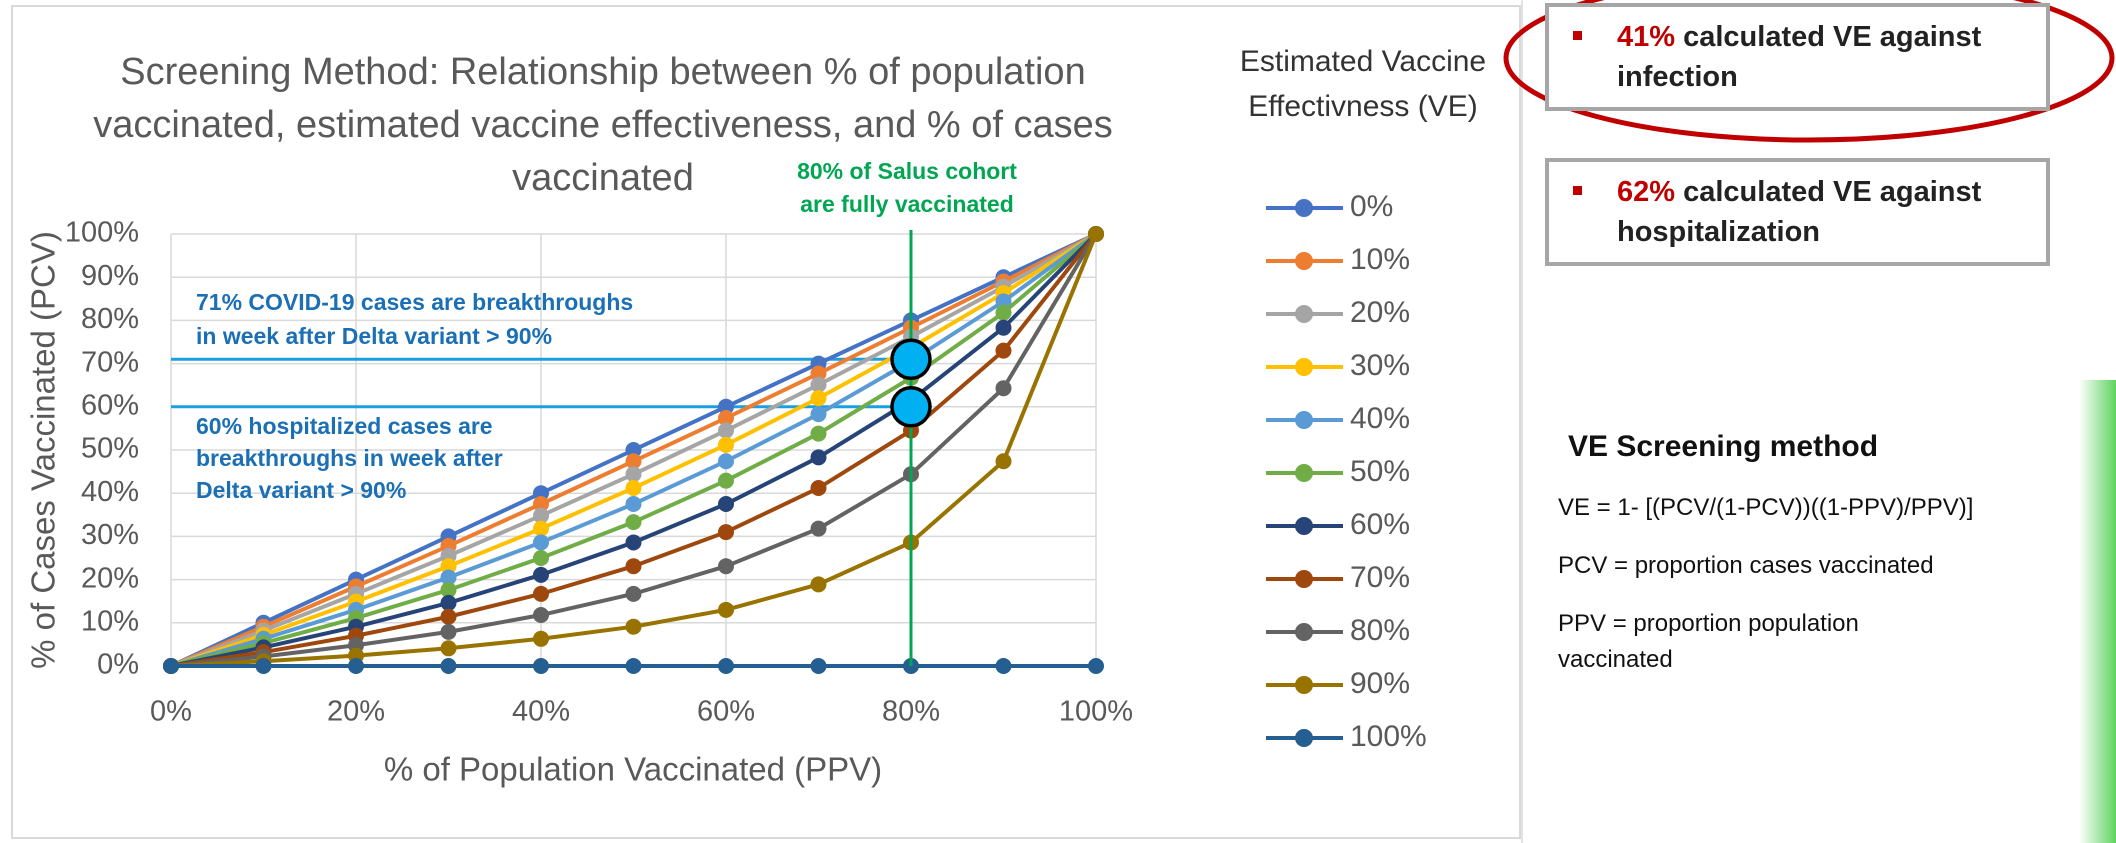  What do you see at coordinates (110, 405) in the screenshot?
I see `y-tick-label: 60%` at bounding box center [110, 405].